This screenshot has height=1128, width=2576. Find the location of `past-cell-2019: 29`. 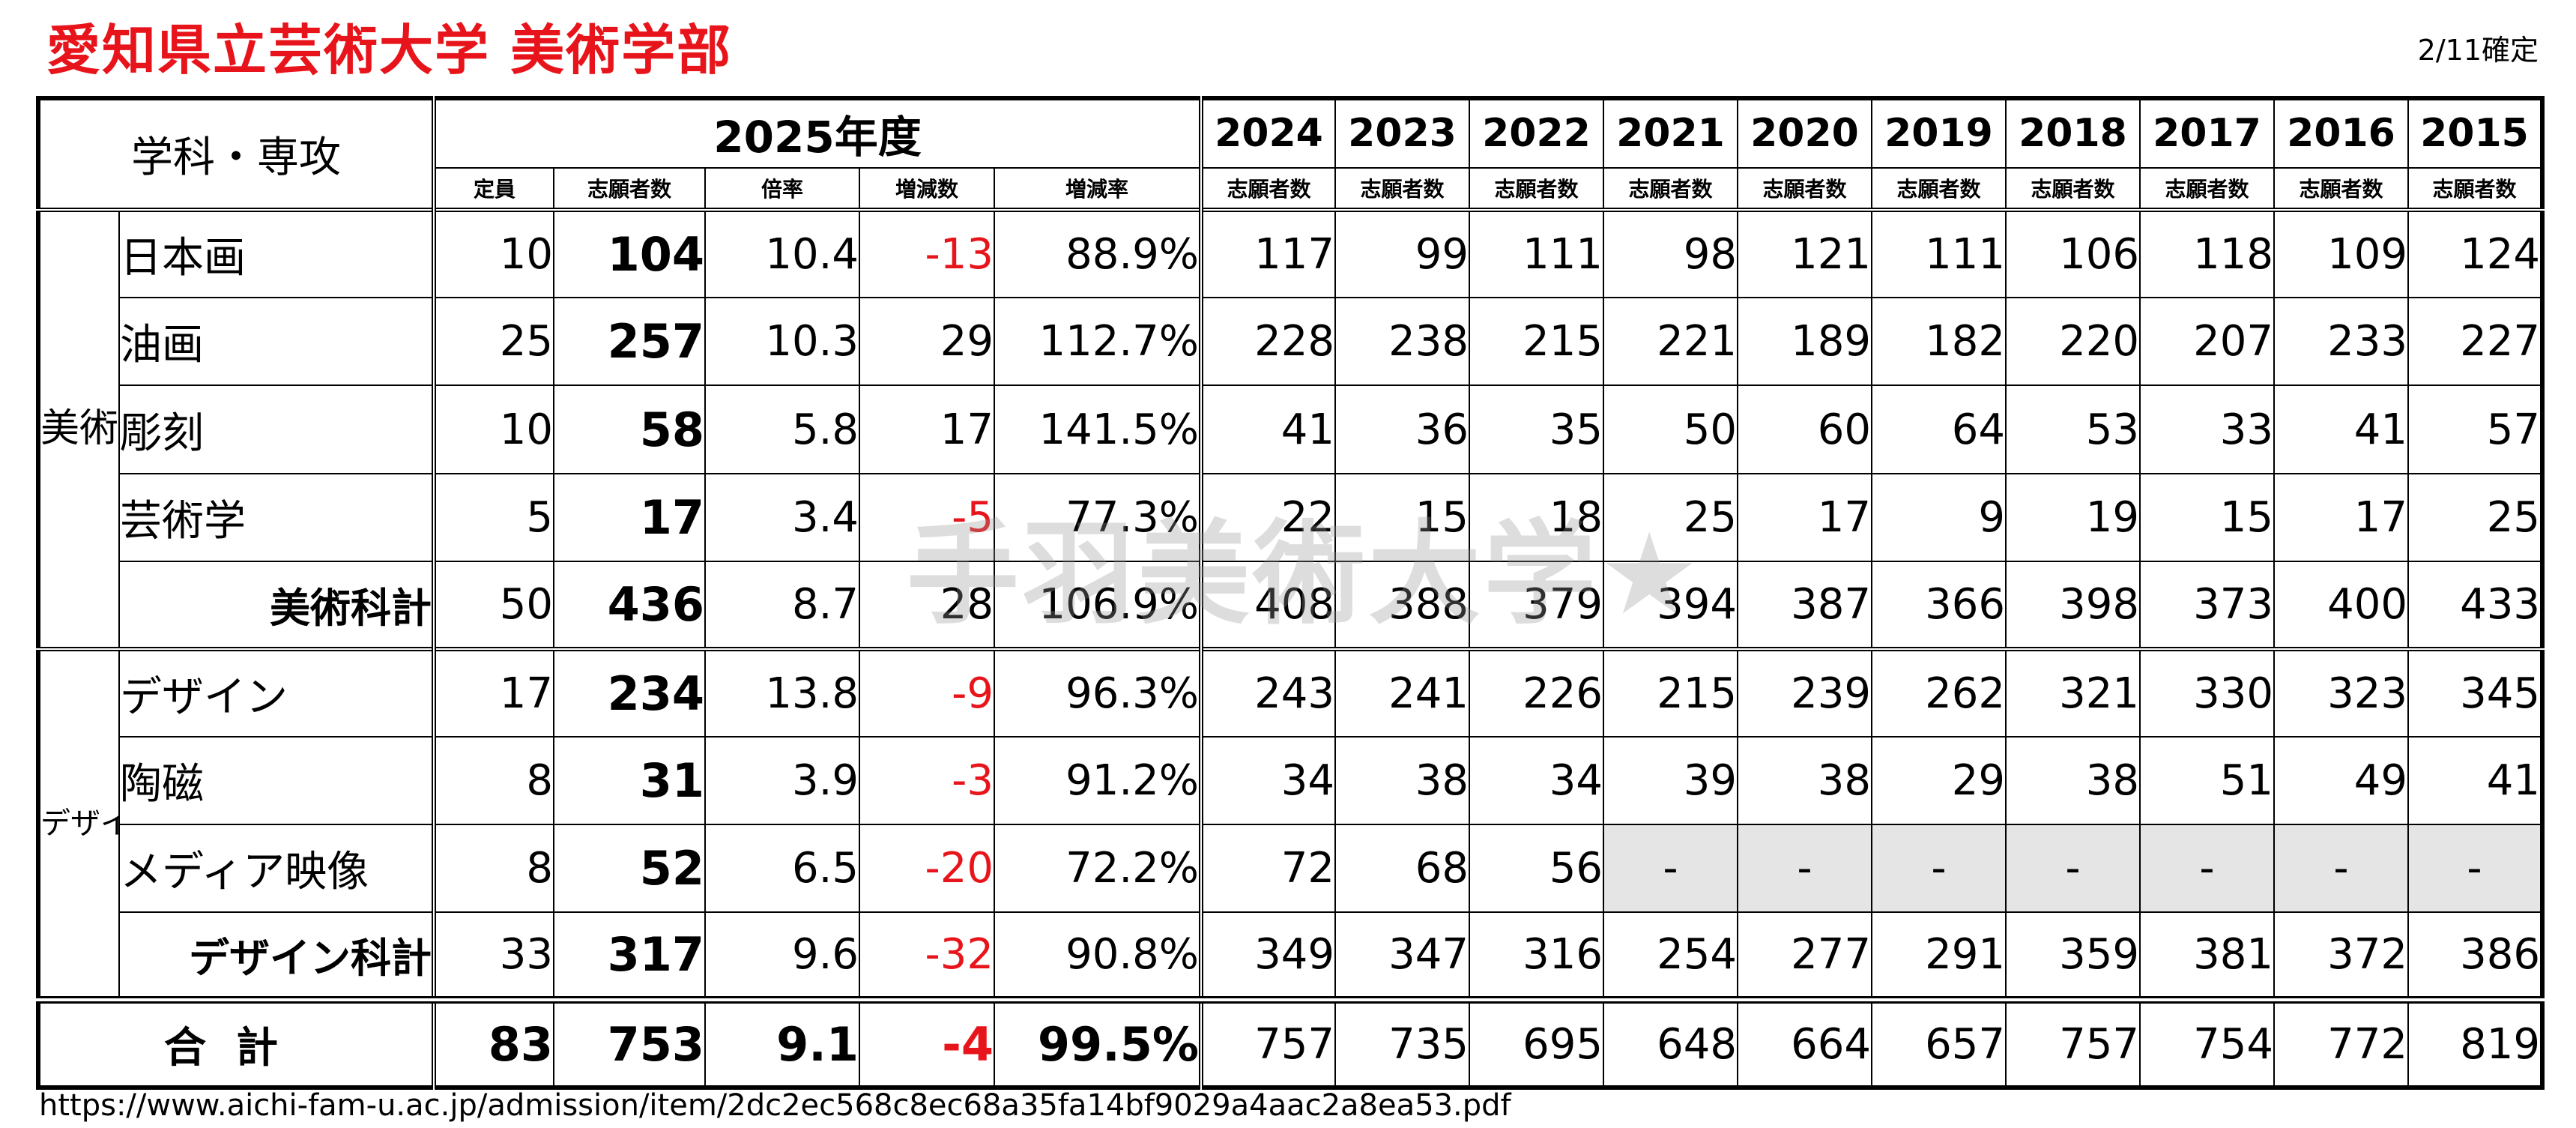

past-cell-2019: 29 is located at coordinates (1939, 780).